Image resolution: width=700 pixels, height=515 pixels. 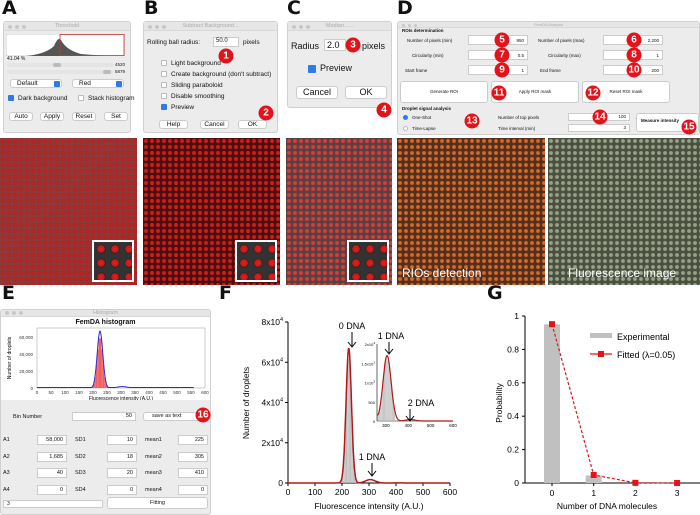 What do you see at coordinates (122, 440) in the screenshot?
I see `param-input: 10` at bounding box center [122, 440].